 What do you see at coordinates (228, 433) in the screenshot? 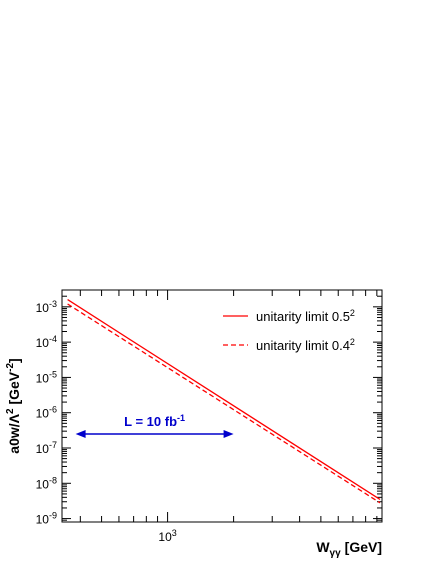
I see `arrow-head-right-icon` at bounding box center [228, 433].